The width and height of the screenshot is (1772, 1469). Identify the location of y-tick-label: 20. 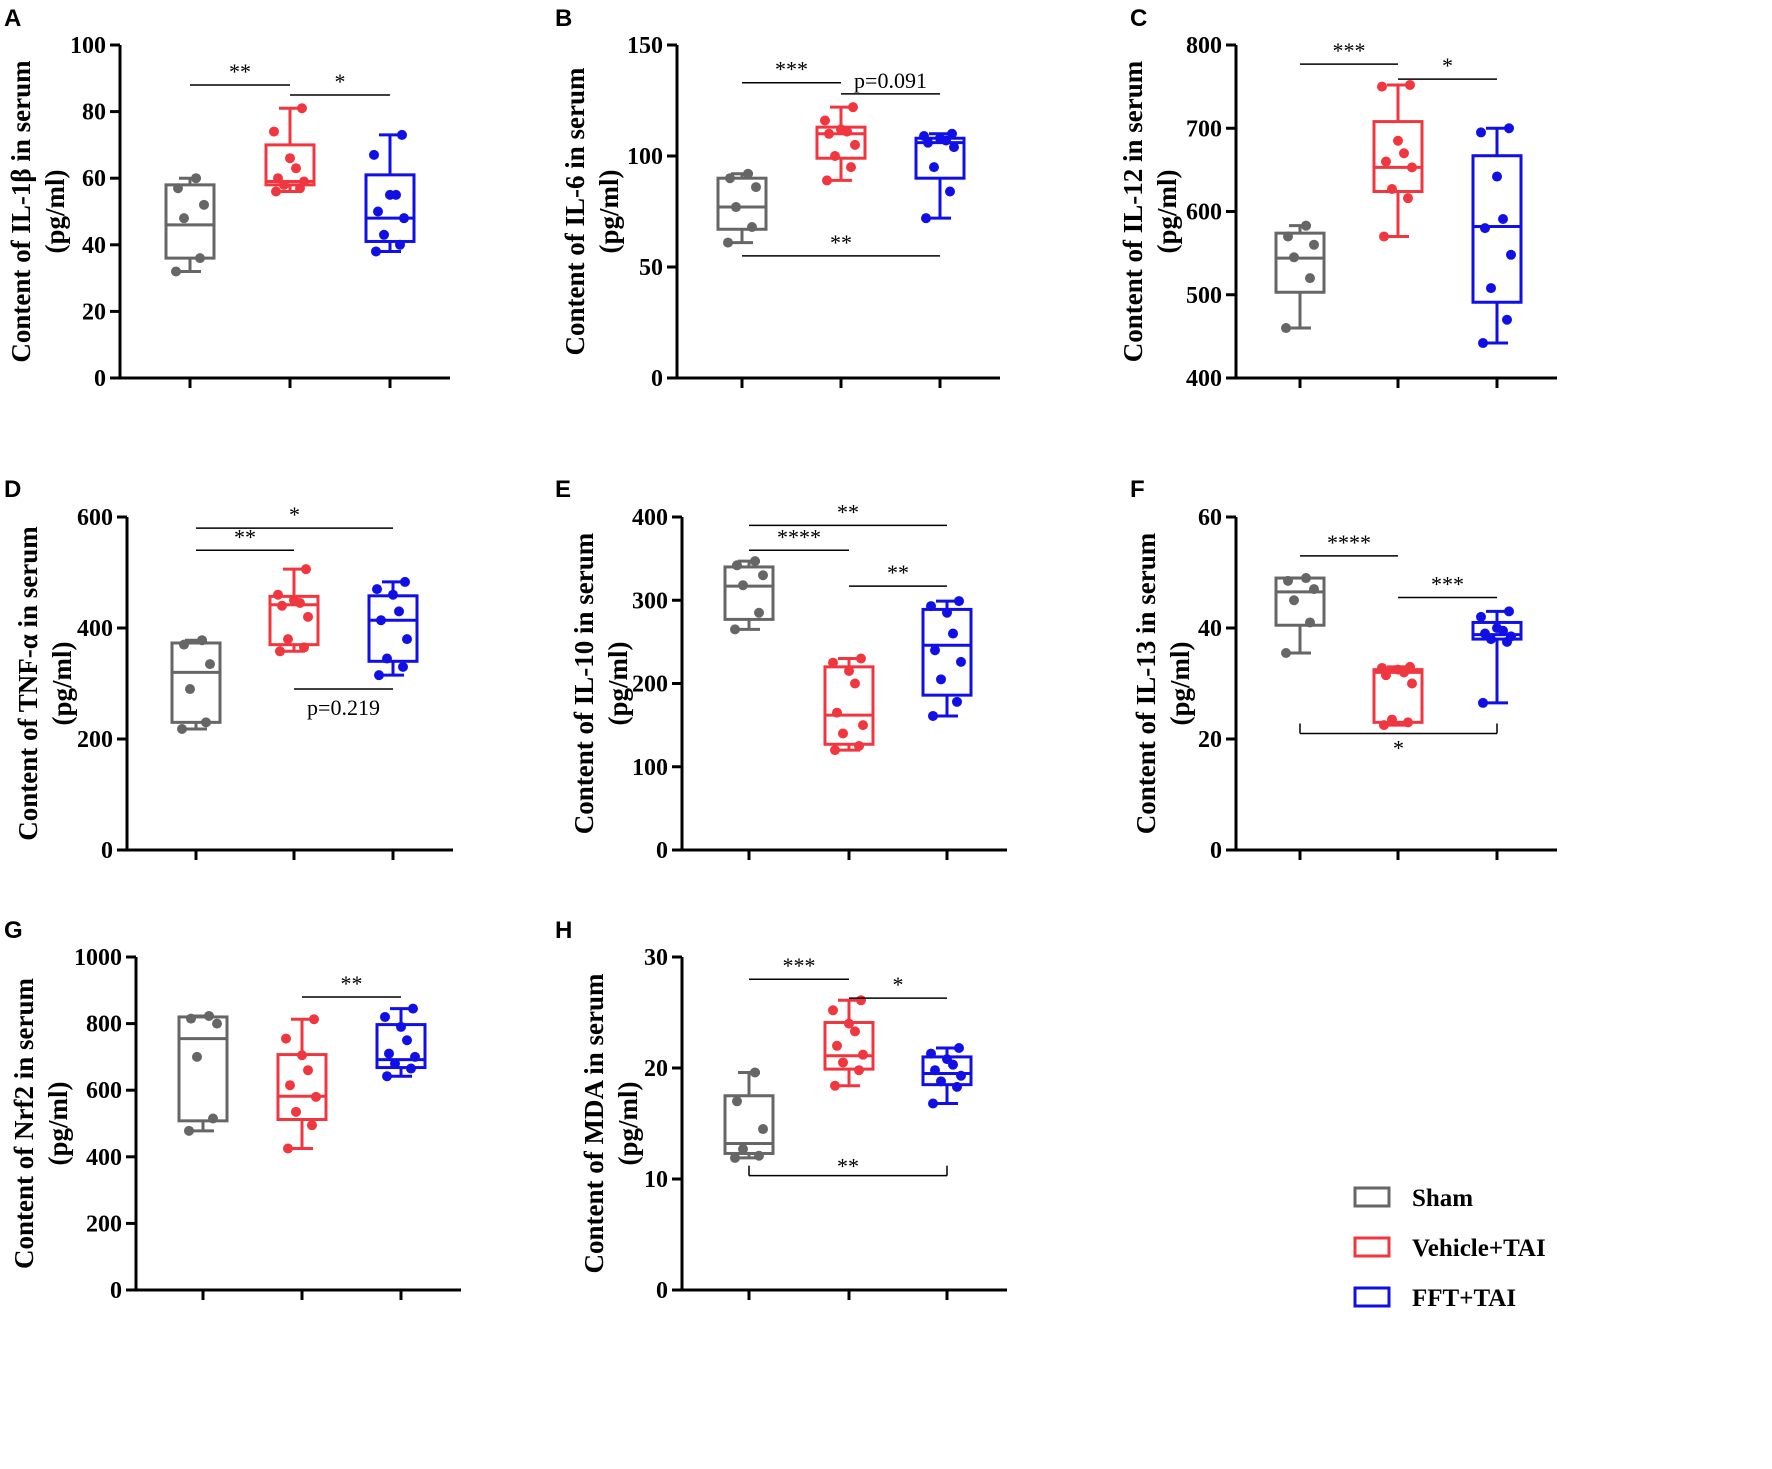
(656, 1069).